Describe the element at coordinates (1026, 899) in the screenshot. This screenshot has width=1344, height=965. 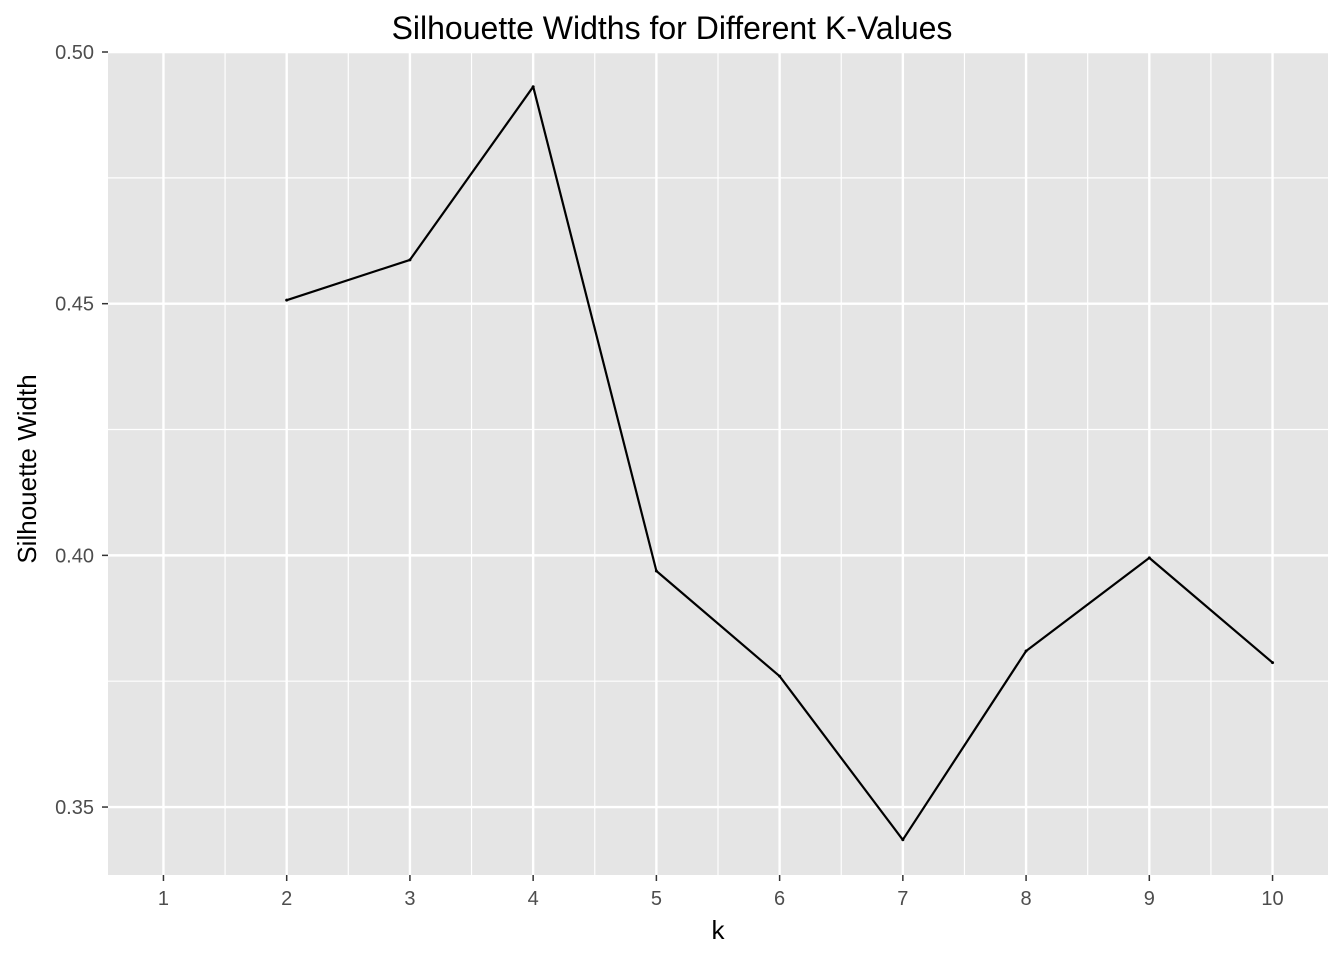
I see `x-tick-label: 8` at that location.